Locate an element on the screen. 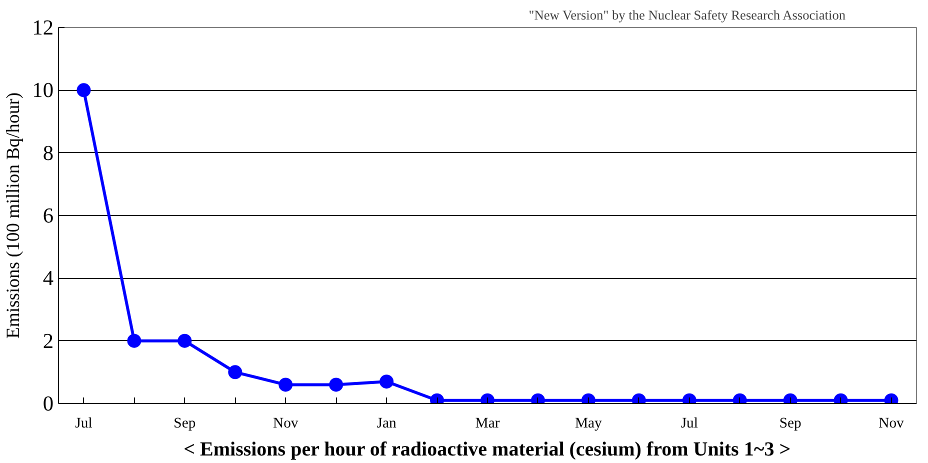  y-tick-label: 4 is located at coordinates (48, 278).